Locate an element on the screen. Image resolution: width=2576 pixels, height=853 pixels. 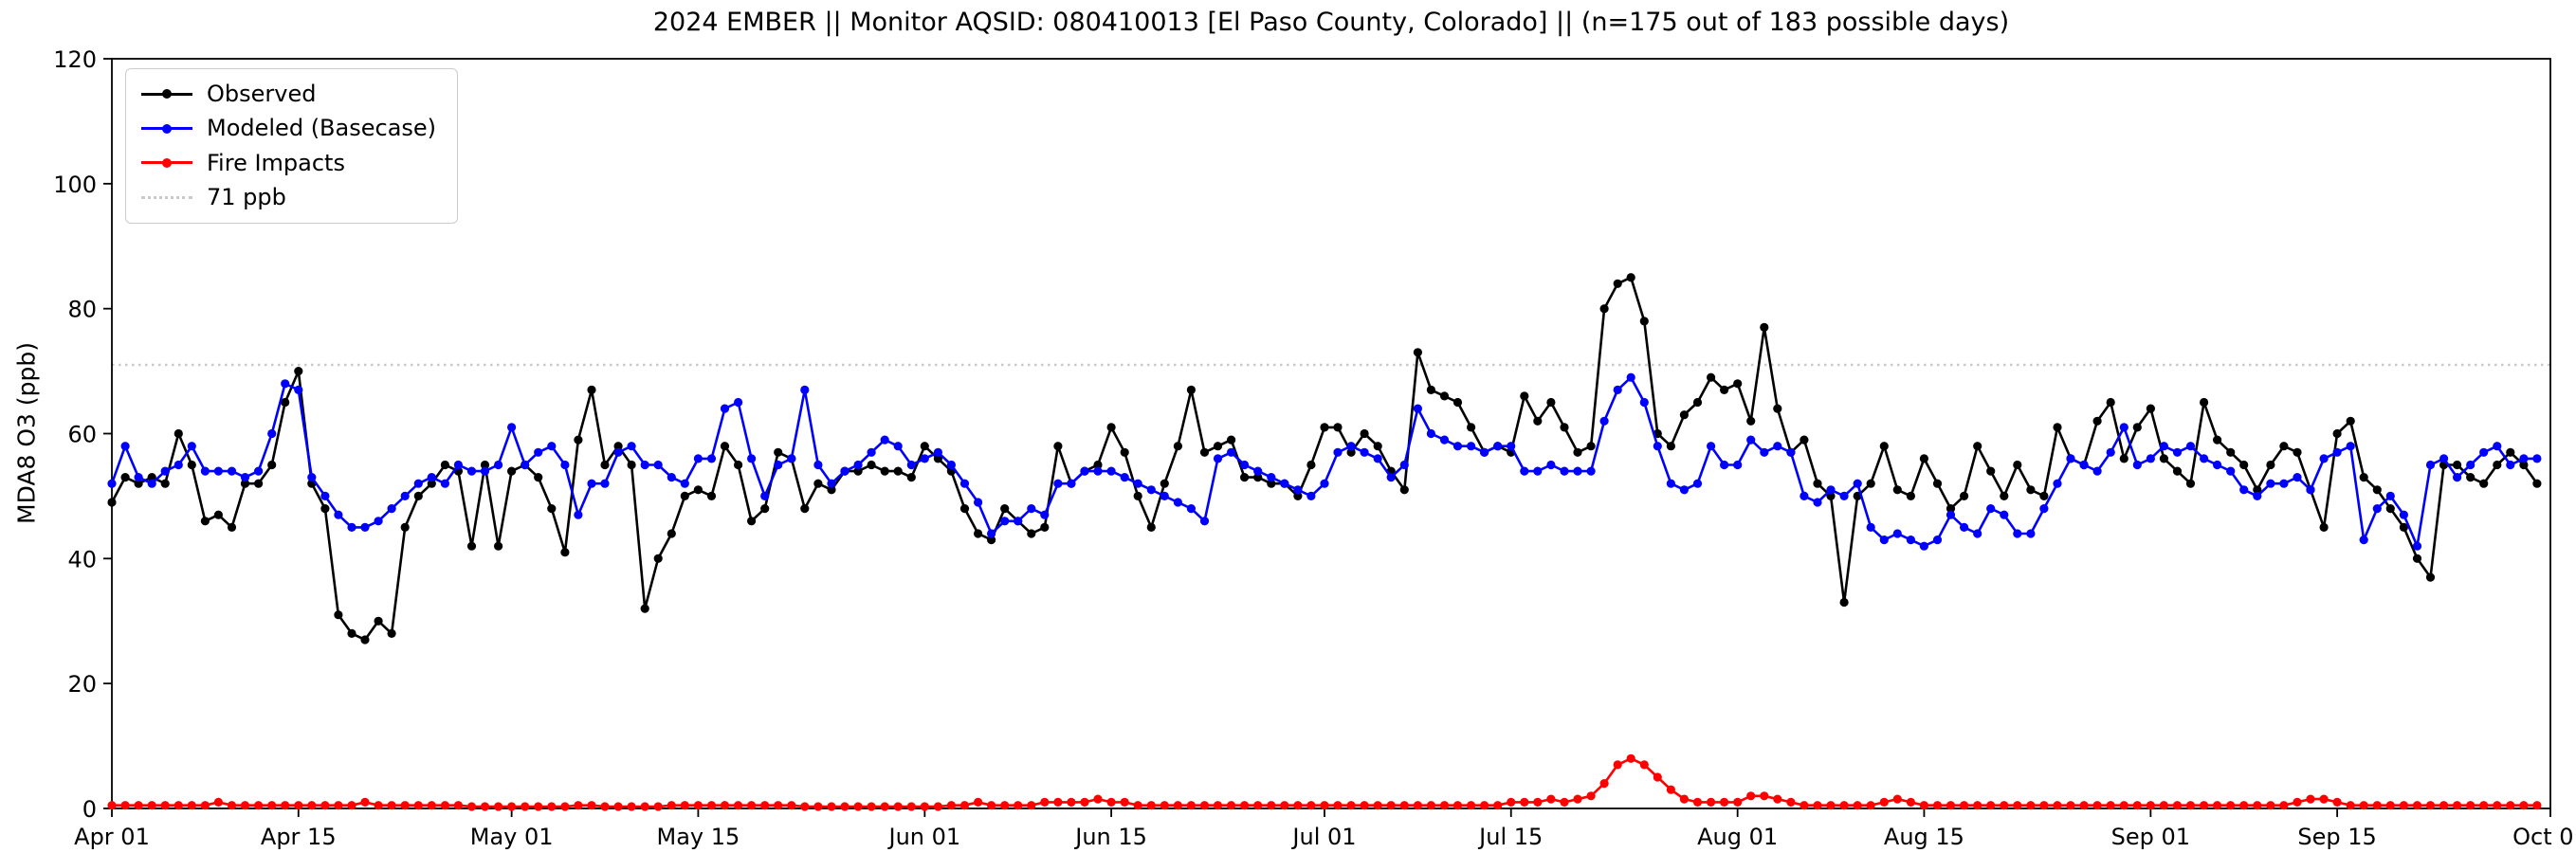
y-tick-label: 80 is located at coordinates (82, 310).